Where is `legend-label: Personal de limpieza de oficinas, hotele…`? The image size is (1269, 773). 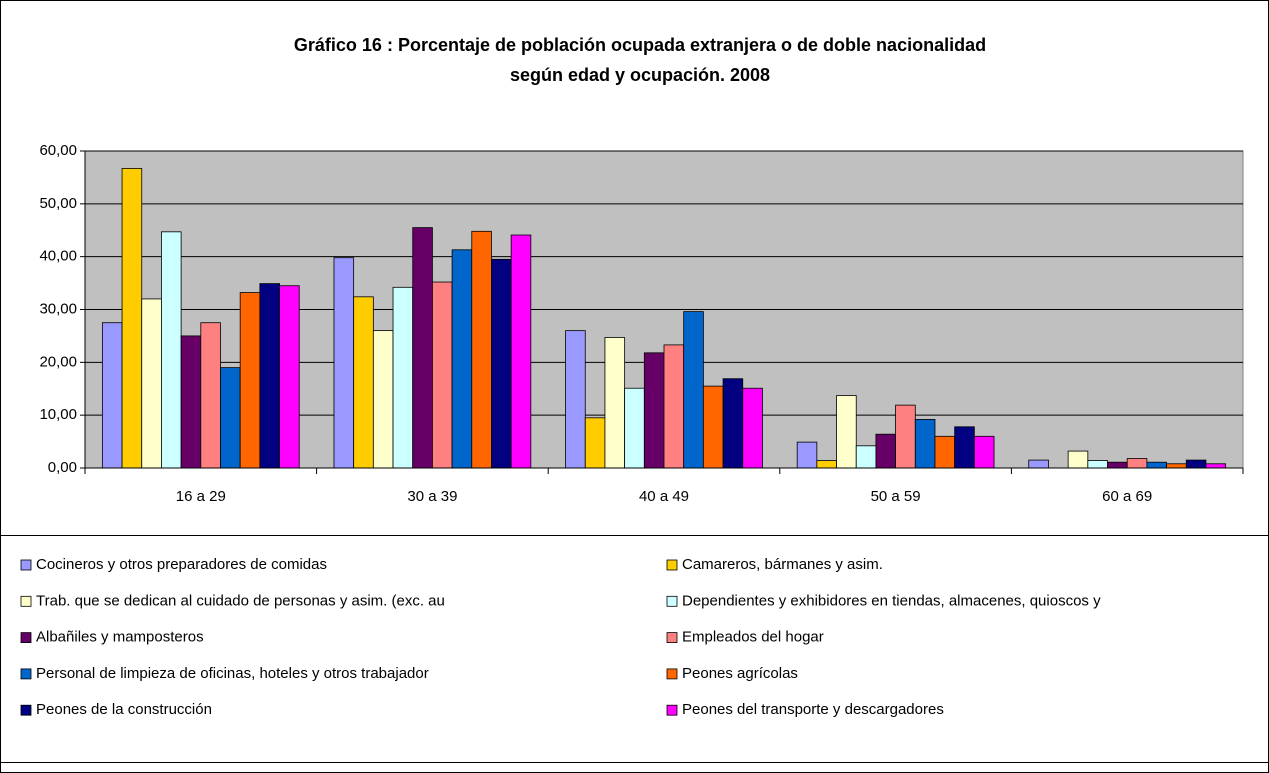
legend-label: Personal de limpieza de oficinas, hotele… is located at coordinates (232, 673).